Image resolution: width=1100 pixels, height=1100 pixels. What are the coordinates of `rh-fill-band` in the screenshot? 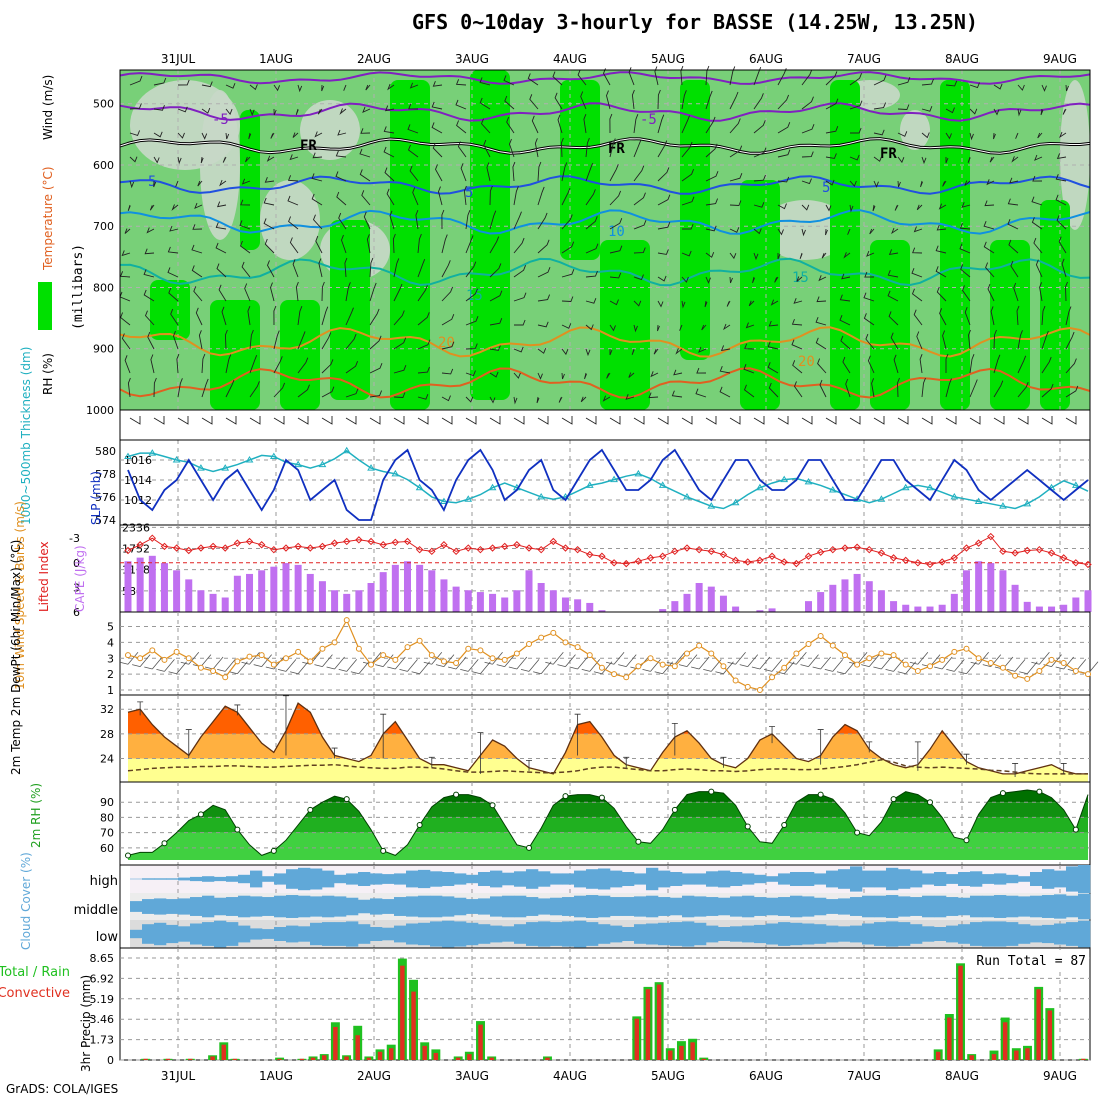 It's located at (608, 846).